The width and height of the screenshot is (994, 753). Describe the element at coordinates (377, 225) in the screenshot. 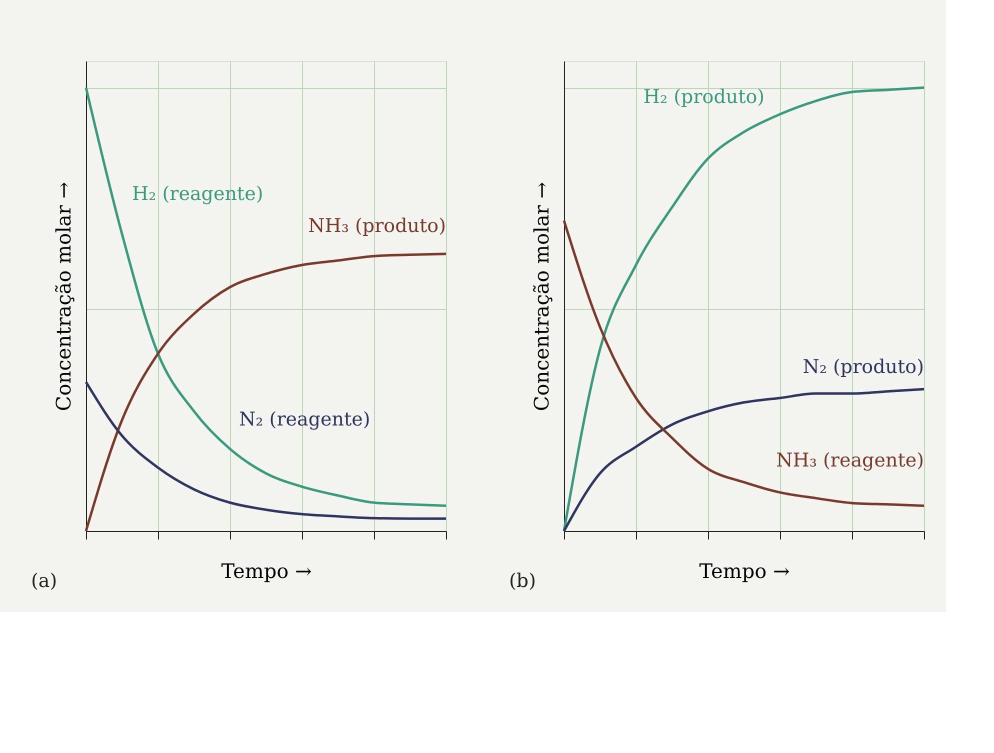

I see `series-label: NH₃ (produto)` at that location.